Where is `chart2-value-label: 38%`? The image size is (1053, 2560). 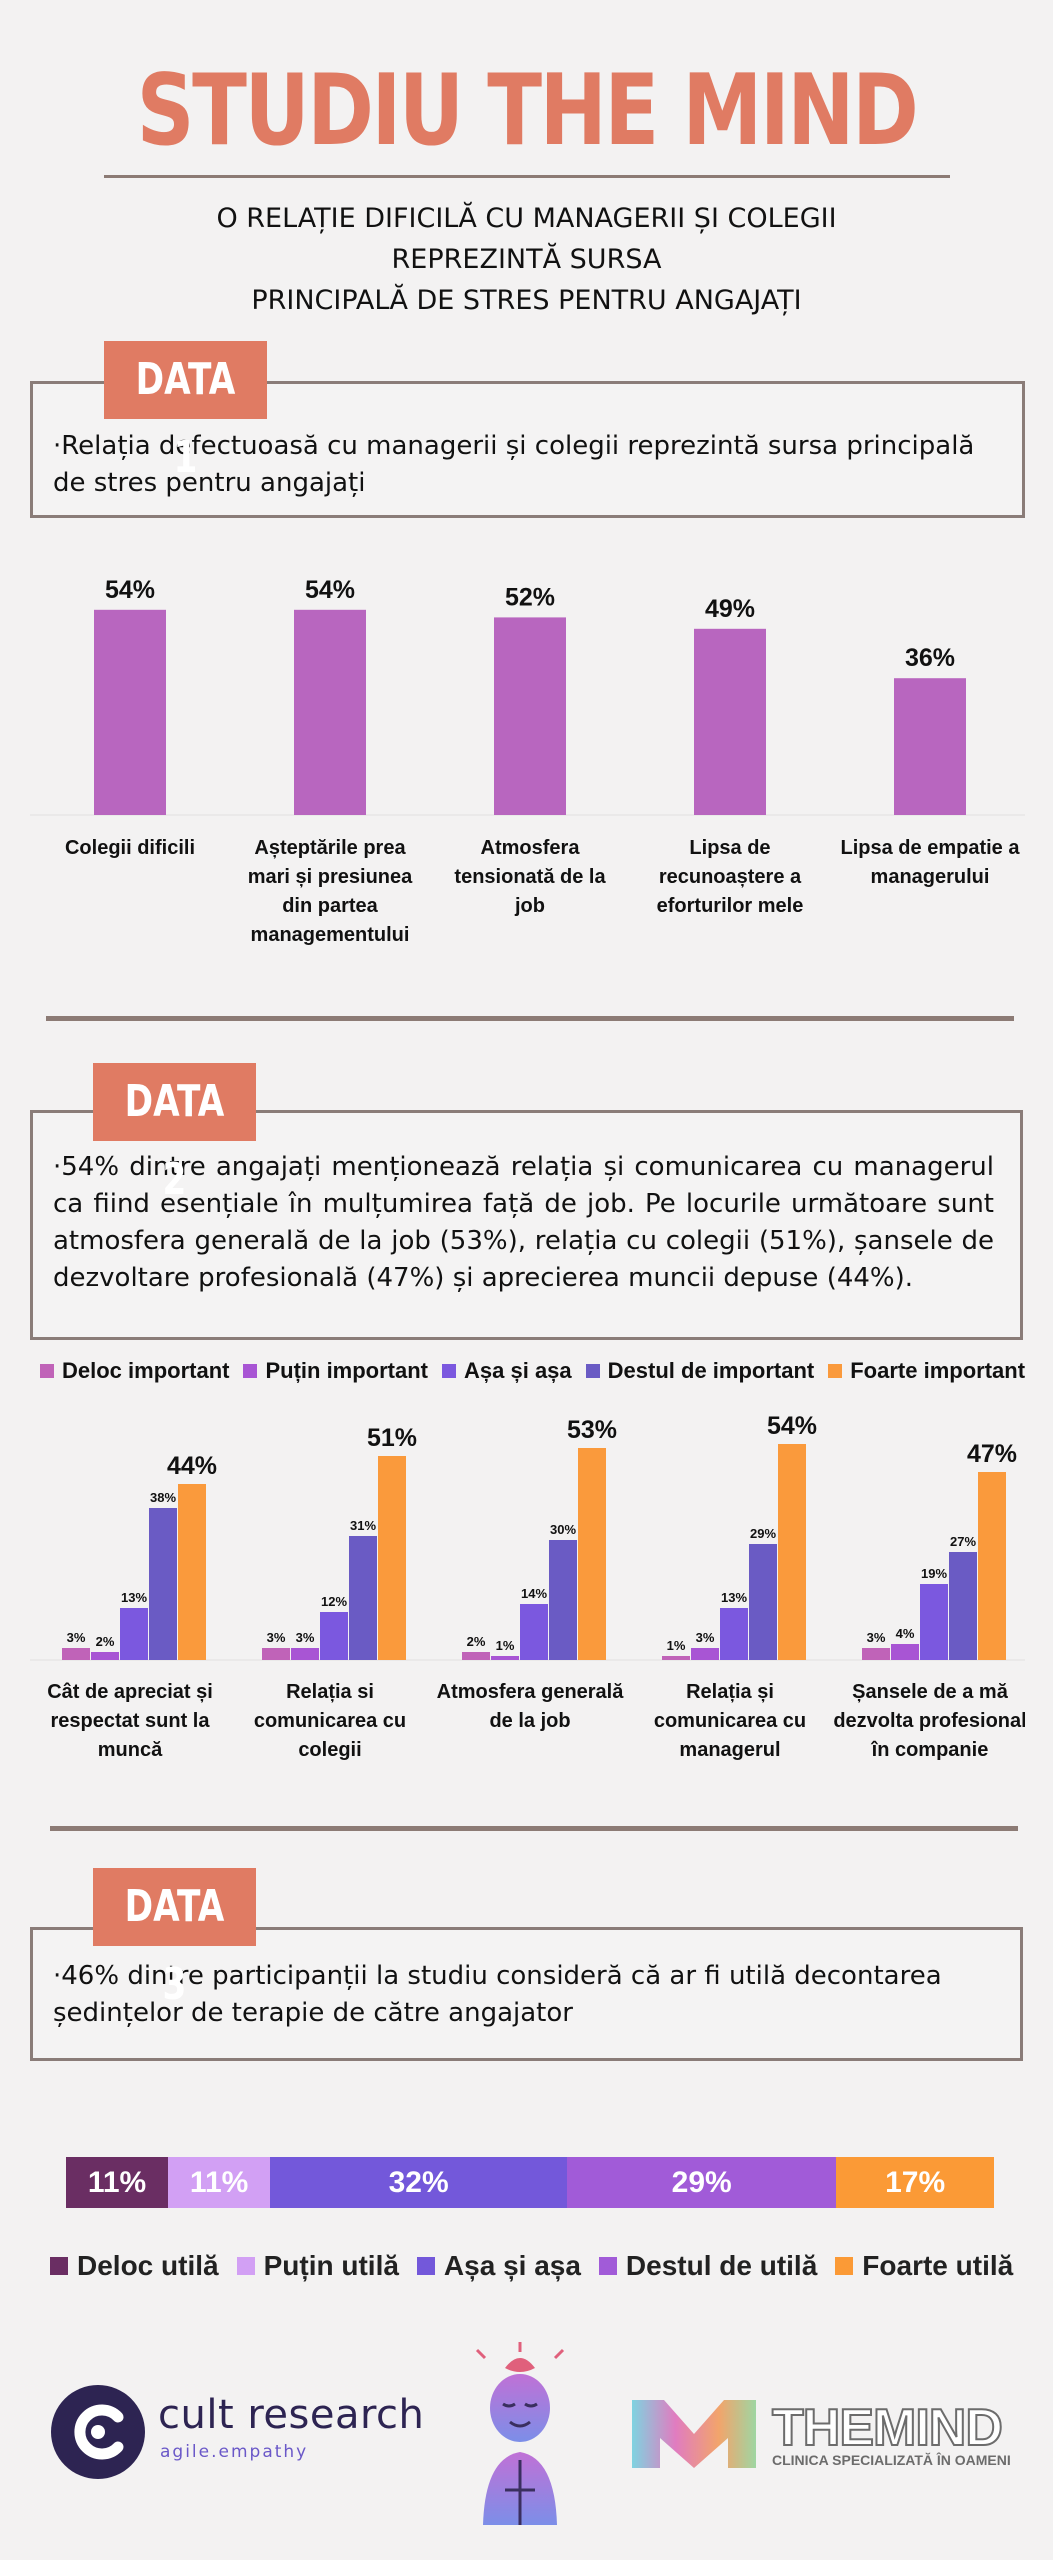
chart2-value-label: 38% is located at coordinates (163, 1497).